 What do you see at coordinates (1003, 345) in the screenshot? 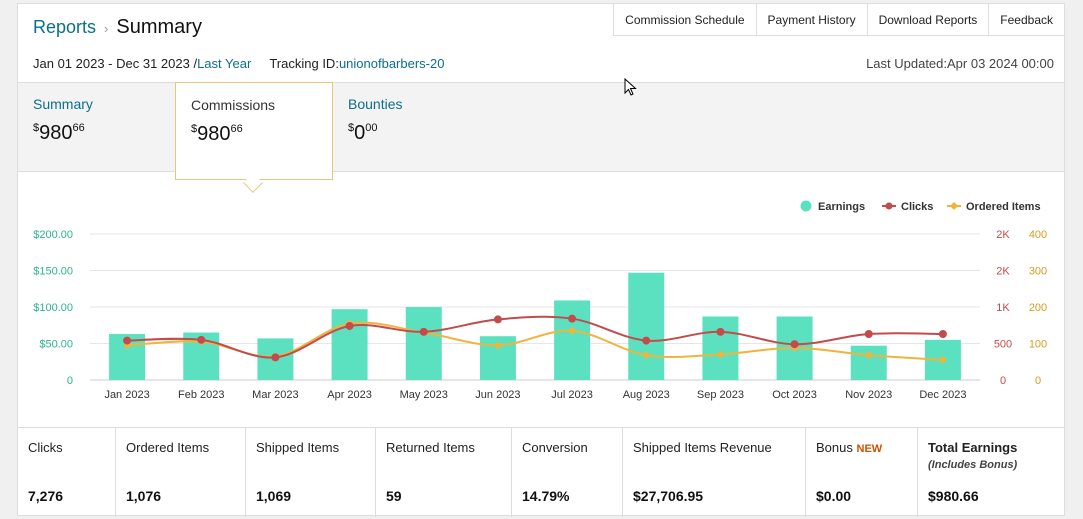
I see `clicks-axis-tick: 500` at bounding box center [1003, 345].